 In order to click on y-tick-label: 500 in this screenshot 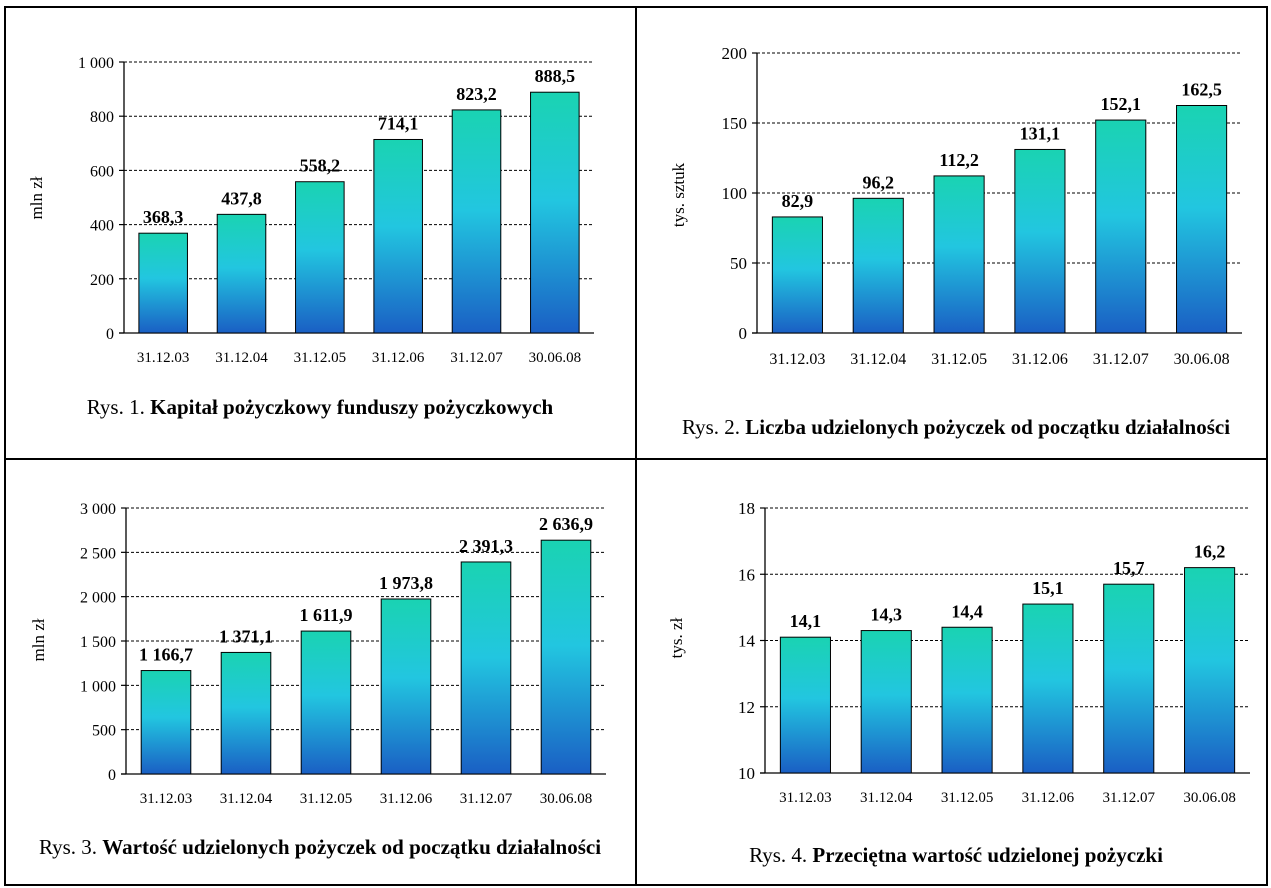, I will do `click(104, 731)`.